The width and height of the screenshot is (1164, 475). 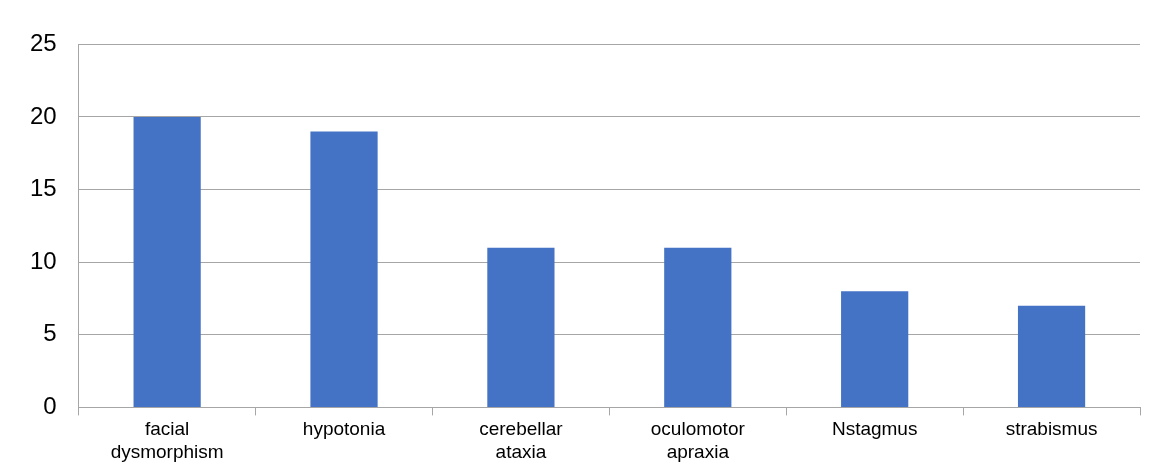 I want to click on y-tick-label: 10, so click(x=43, y=260).